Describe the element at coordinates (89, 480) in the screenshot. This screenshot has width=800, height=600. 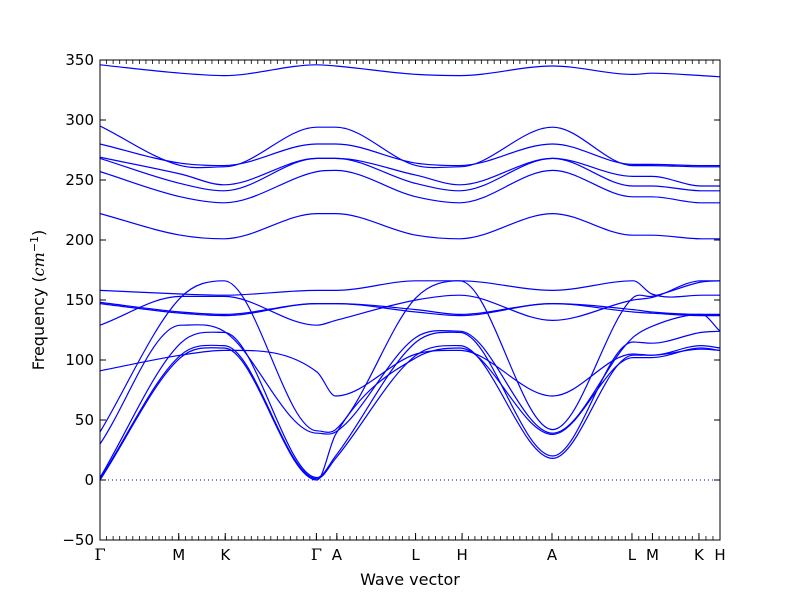
I see `y-tick-label: 0` at that location.